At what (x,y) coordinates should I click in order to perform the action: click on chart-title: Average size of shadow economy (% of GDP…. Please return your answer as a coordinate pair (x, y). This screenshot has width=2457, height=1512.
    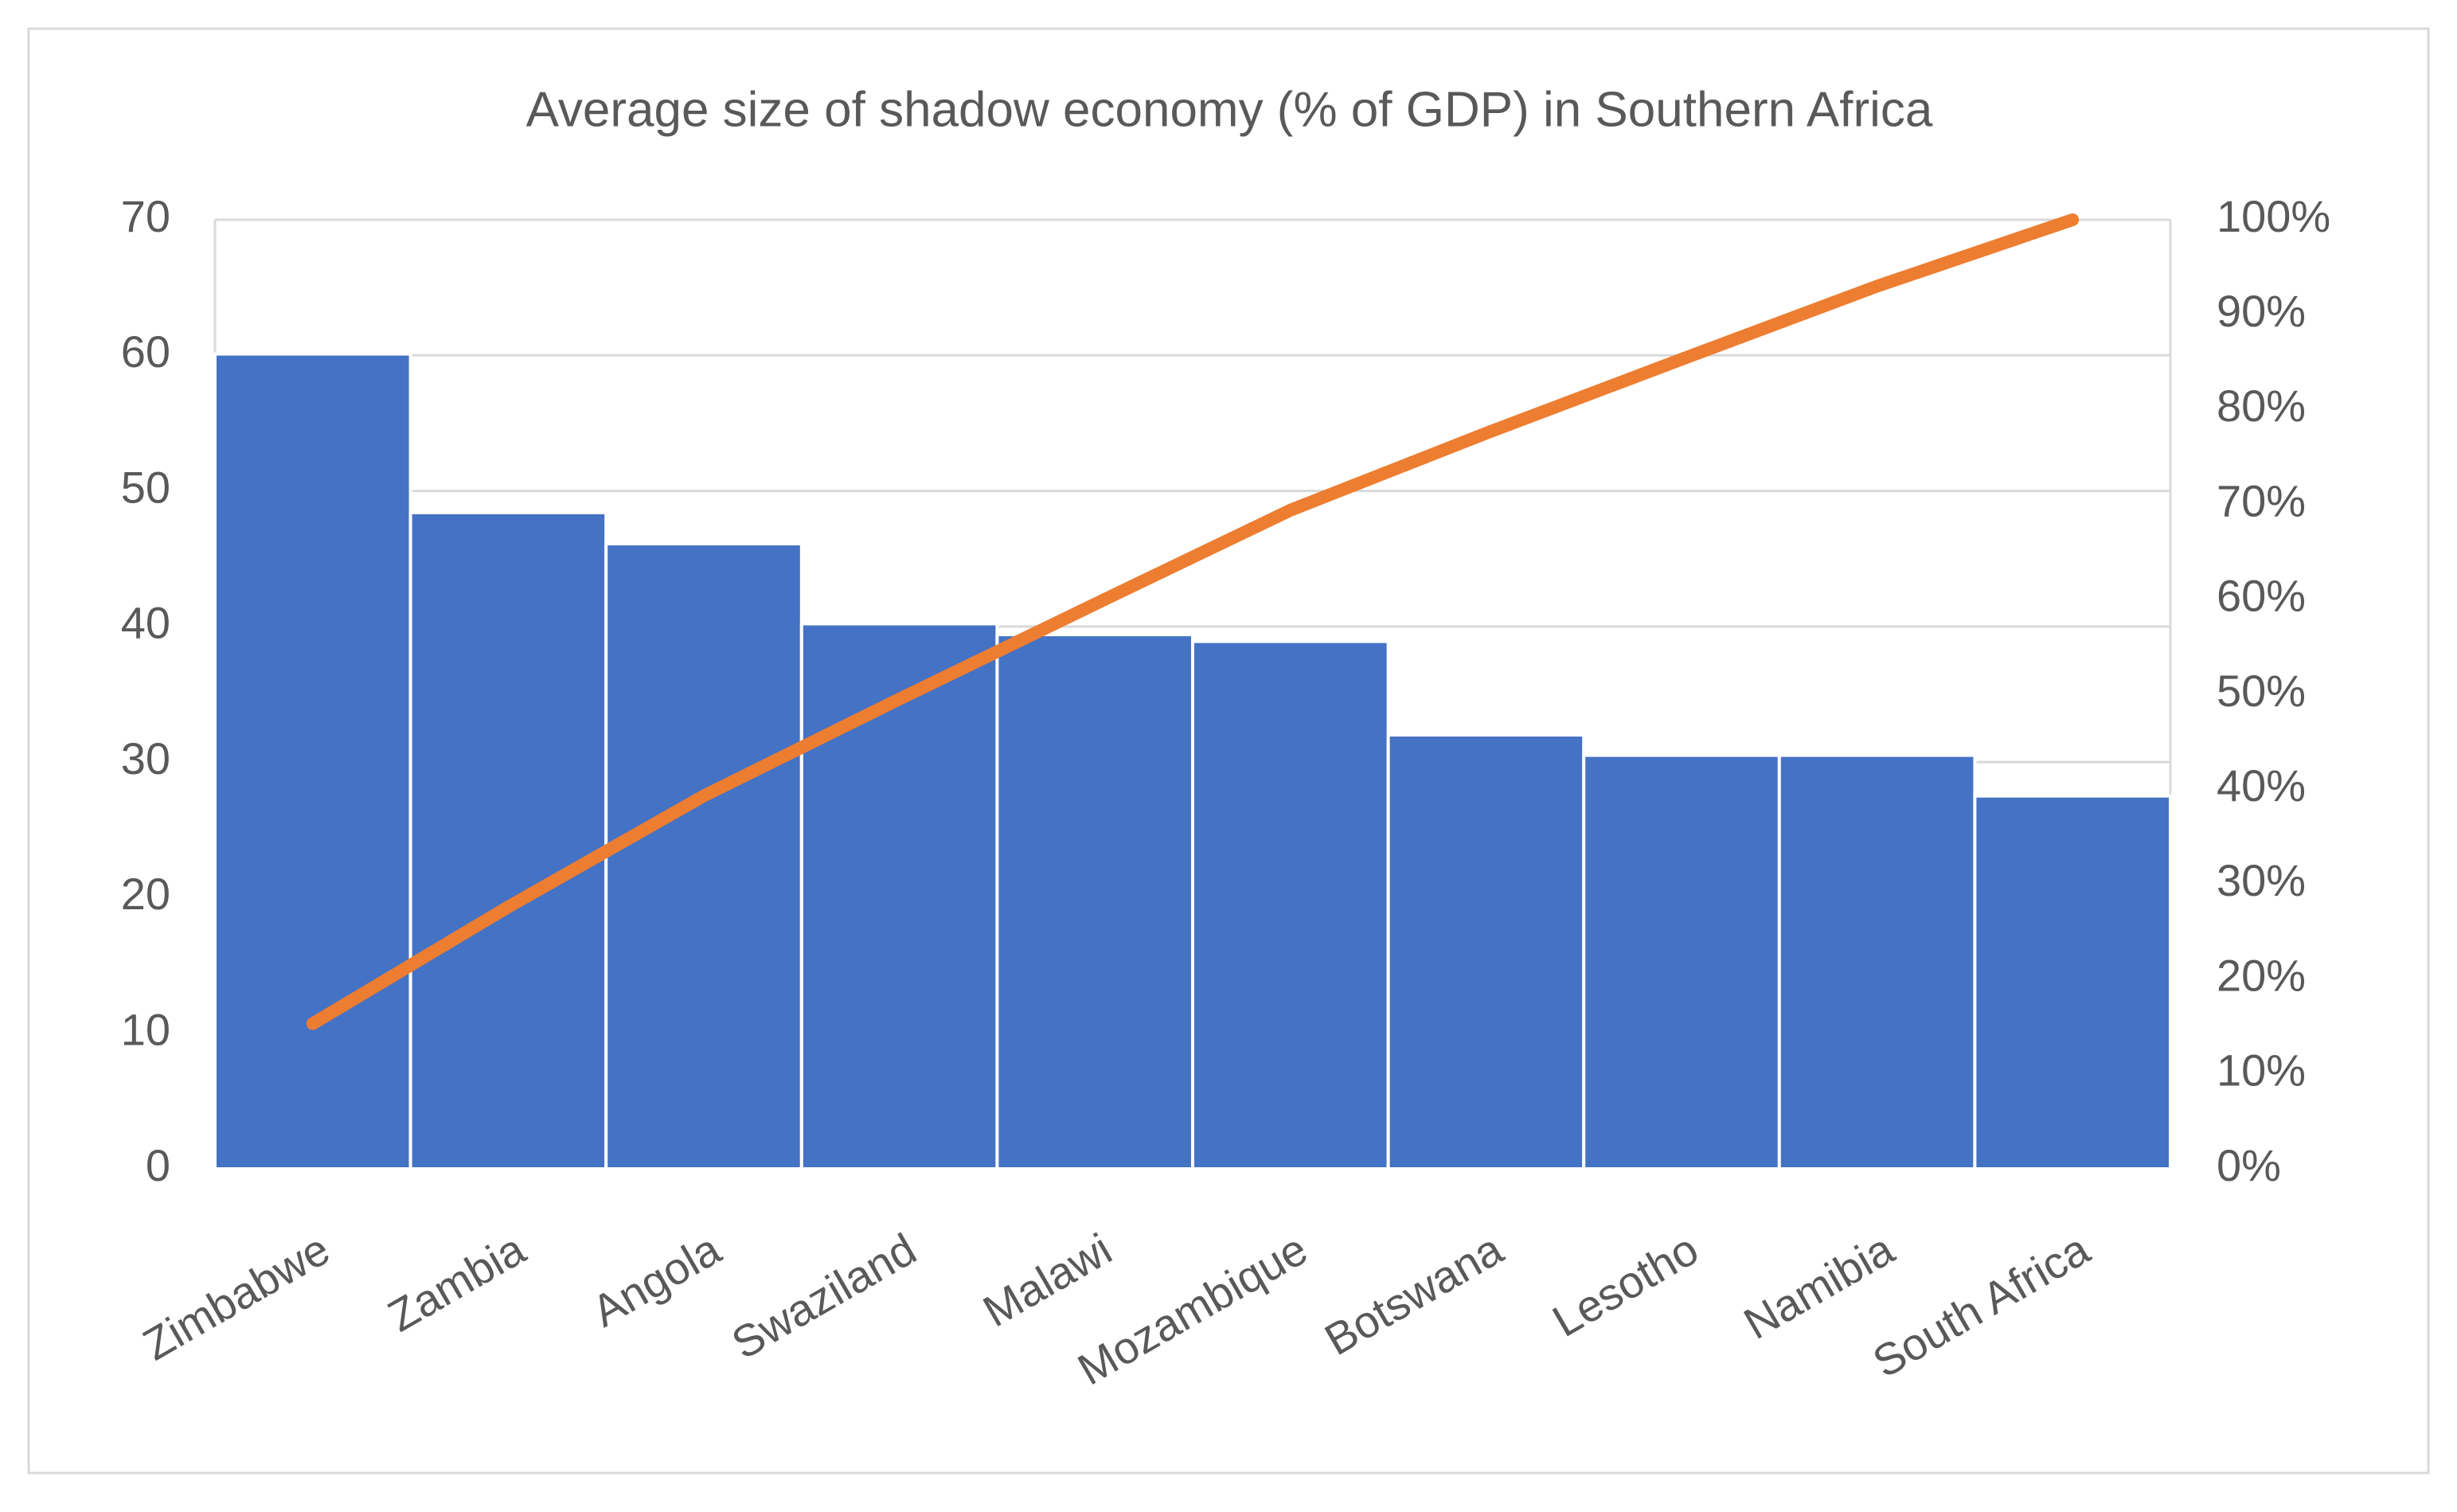
    Looking at the image, I should click on (1229, 110).